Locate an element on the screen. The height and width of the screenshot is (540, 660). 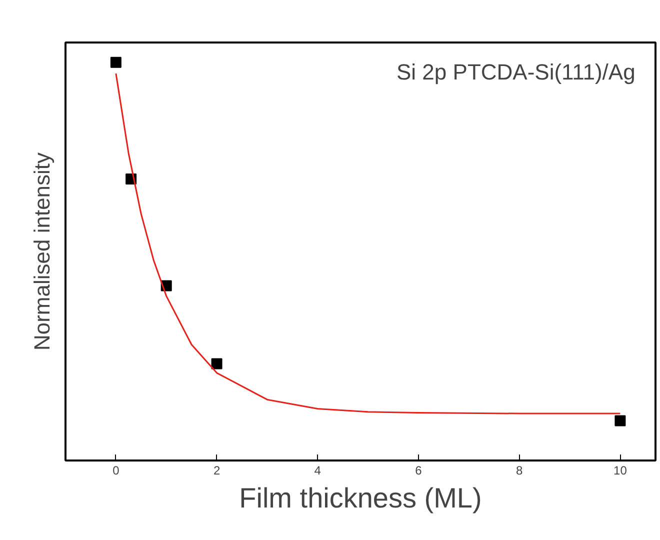
annotation: Si 2p PTCDA-Si(111)/Ag is located at coordinates (516, 71).